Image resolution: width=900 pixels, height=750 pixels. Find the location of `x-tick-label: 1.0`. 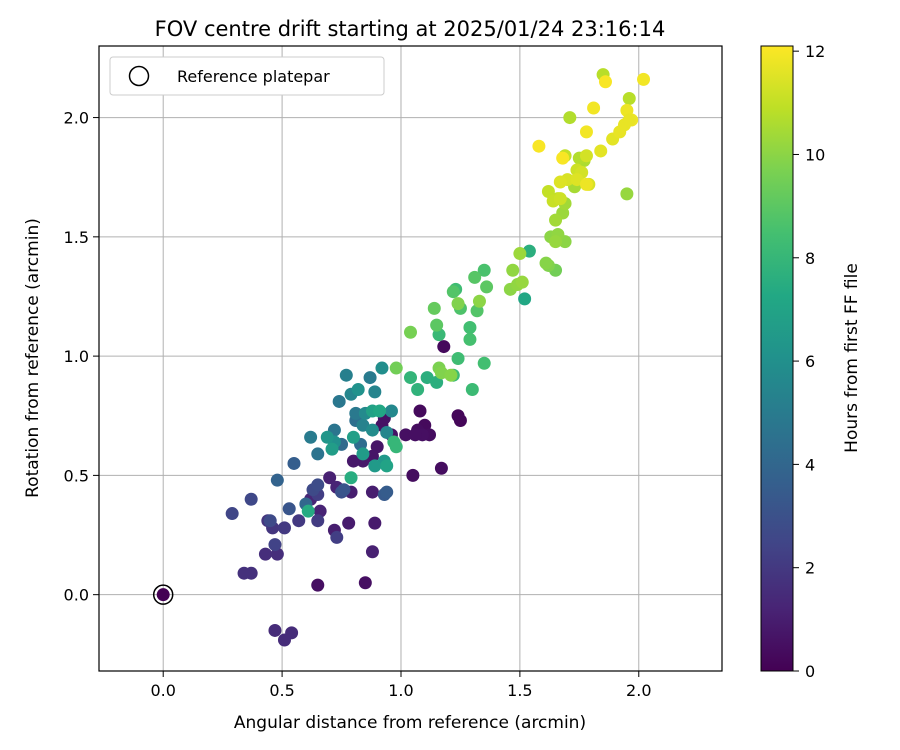

x-tick-label: 1.0 is located at coordinates (400, 690).